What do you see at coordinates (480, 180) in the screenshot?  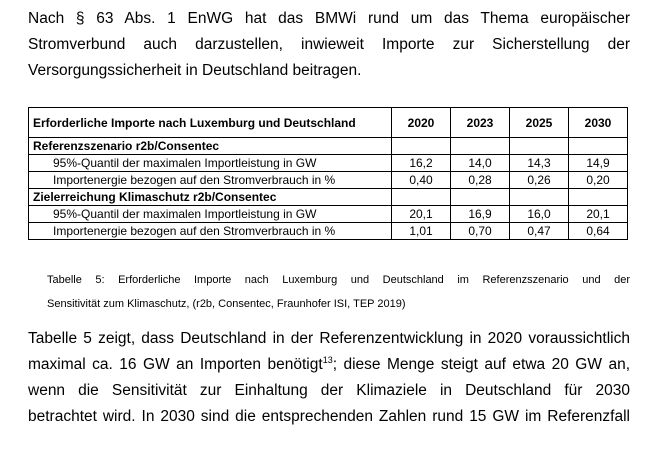 I see `table-cell: 0,28` at bounding box center [480, 180].